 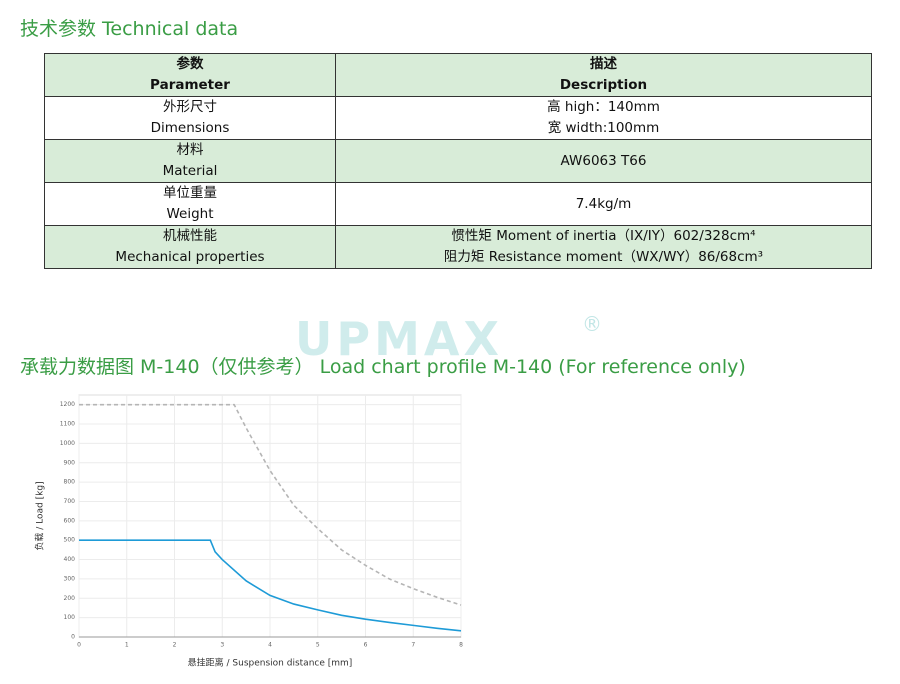 I want to click on cell-text: 材料, so click(x=190, y=150).